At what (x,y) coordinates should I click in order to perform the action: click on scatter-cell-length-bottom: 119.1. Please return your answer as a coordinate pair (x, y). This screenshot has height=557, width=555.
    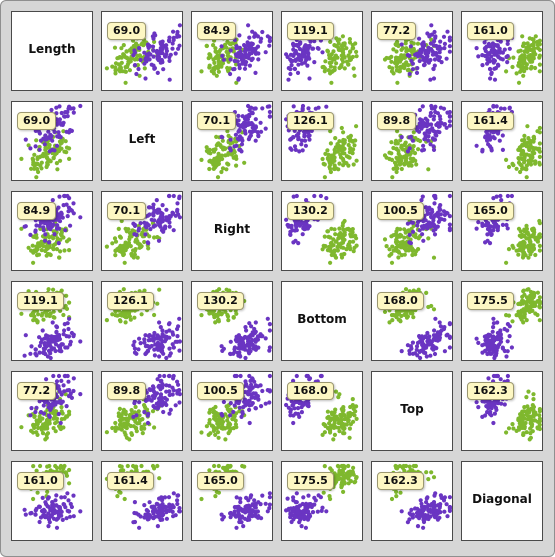
    Looking at the image, I should click on (322, 51).